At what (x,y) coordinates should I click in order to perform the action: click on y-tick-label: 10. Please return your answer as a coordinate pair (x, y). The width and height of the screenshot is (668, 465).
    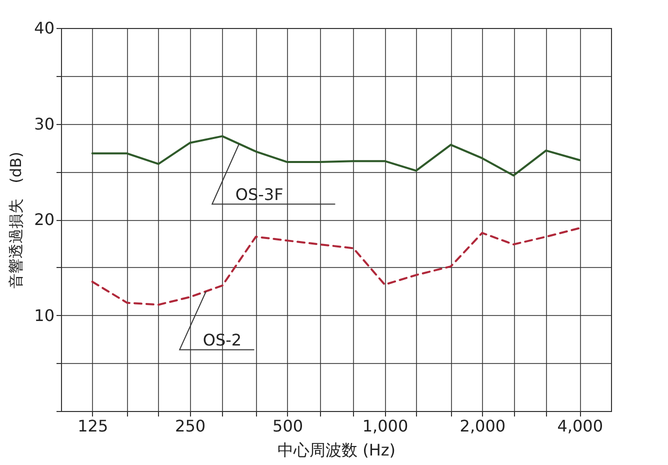
    Looking at the image, I should click on (44, 315).